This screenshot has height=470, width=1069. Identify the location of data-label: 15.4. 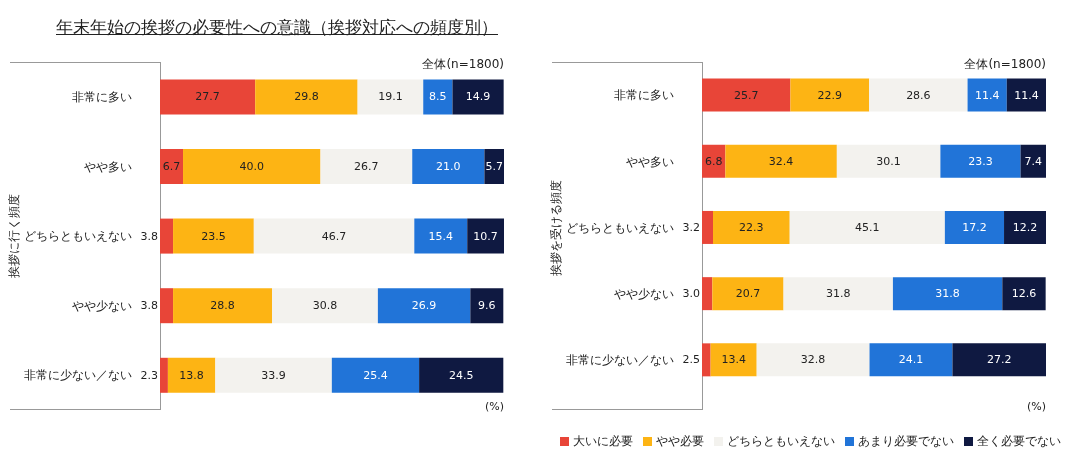
(441, 236).